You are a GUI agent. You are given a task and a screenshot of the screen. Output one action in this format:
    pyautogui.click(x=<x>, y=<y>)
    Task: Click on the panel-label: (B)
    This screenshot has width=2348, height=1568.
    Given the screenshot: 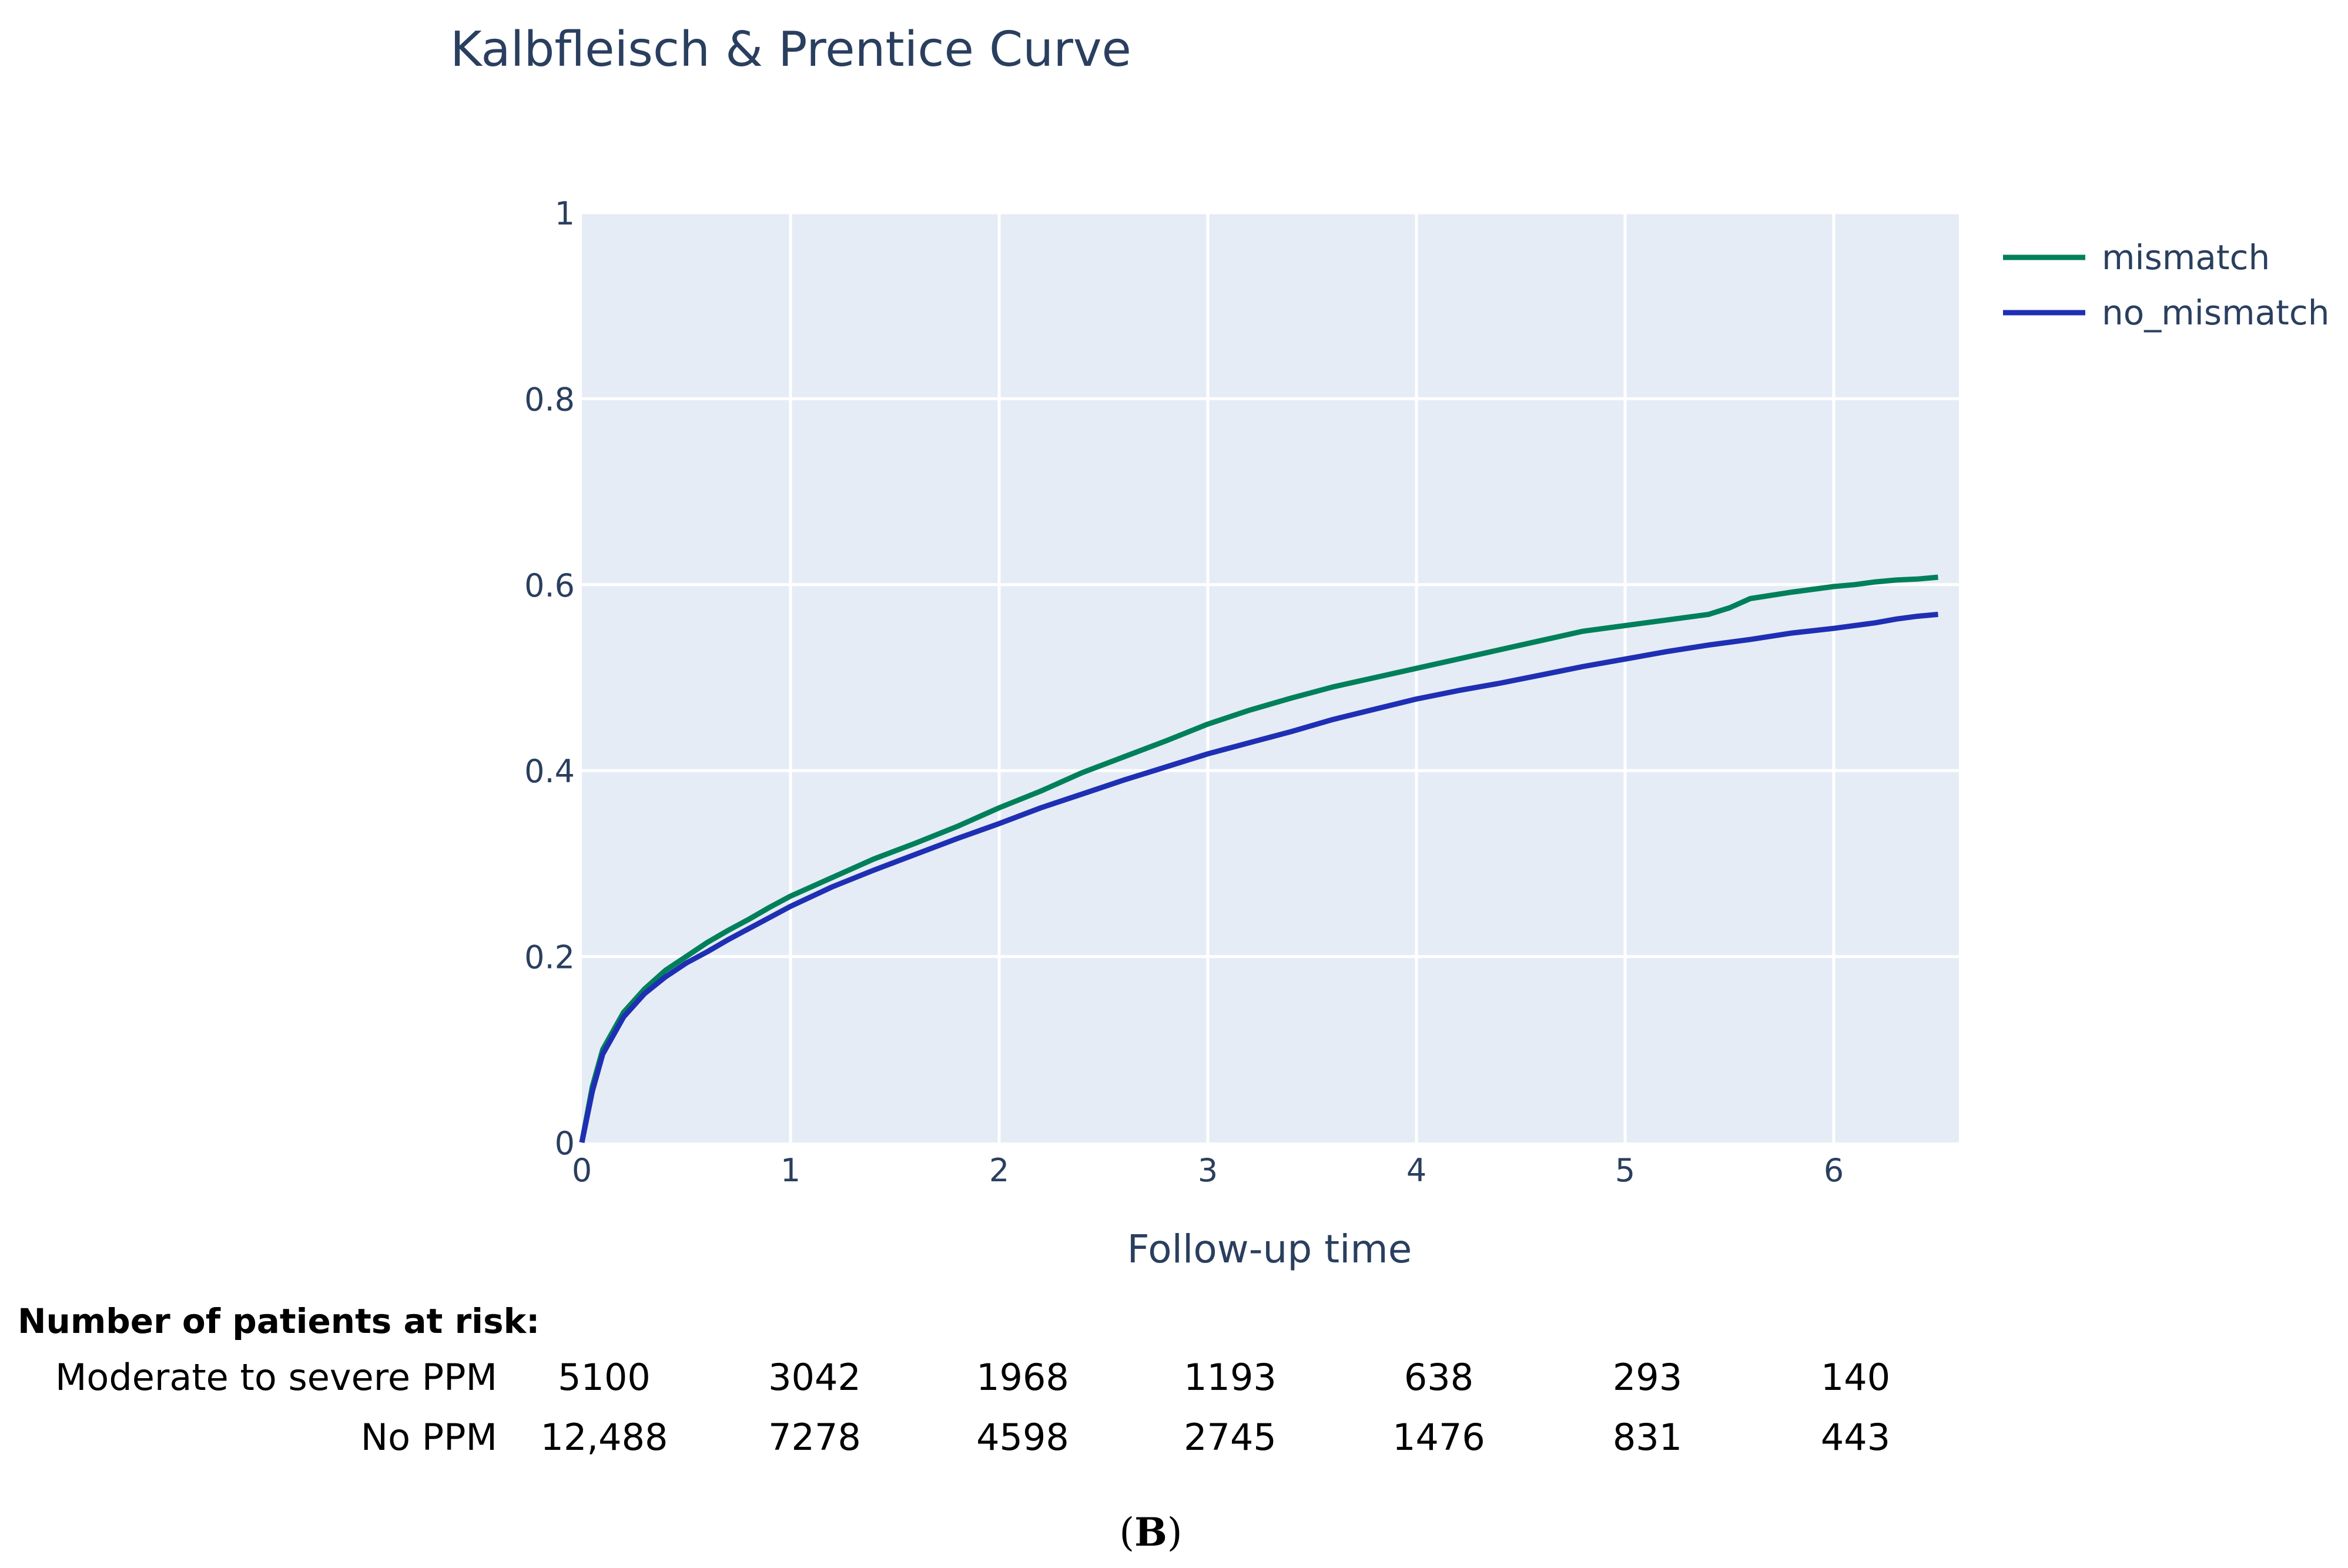 What is the action you would take?
    pyautogui.click(x=1150, y=1532)
    